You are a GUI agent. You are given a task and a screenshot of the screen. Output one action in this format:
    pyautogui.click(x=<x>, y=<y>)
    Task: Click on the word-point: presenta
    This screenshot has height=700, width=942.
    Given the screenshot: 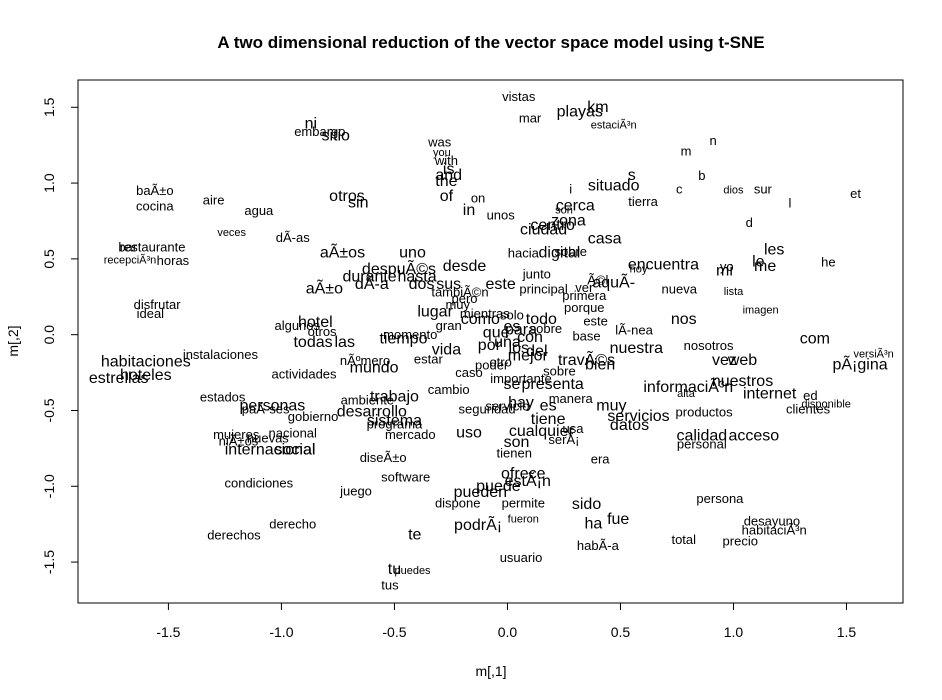 What is the action you would take?
    pyautogui.click(x=553, y=384)
    